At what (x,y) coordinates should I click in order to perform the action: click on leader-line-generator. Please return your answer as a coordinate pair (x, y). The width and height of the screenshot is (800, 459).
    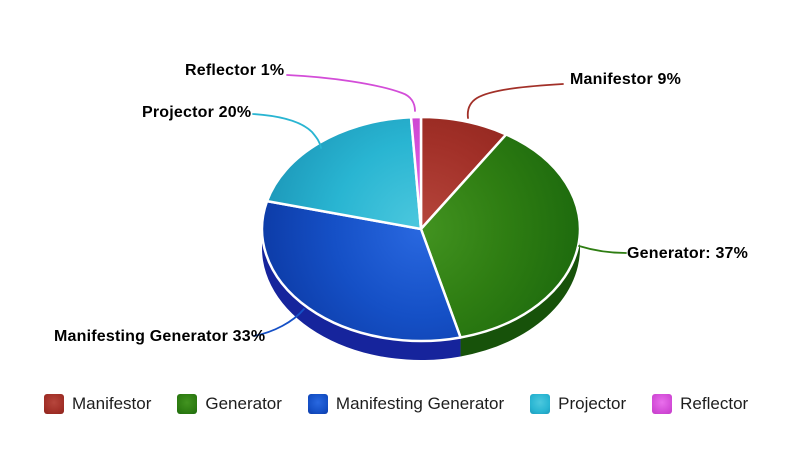
    Looking at the image, I should click on (602, 249).